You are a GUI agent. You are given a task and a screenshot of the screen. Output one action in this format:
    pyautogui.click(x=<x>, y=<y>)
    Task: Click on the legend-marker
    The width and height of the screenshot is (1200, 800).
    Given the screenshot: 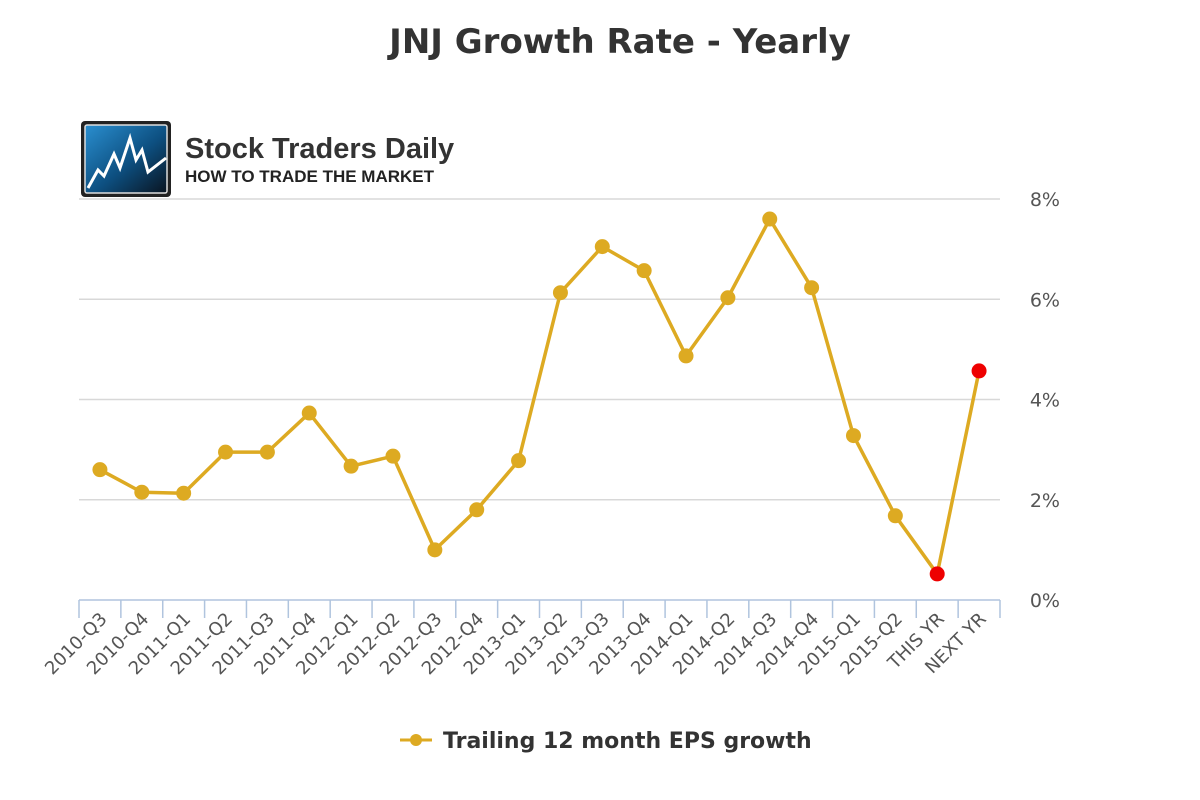 What is the action you would take?
    pyautogui.click(x=416, y=740)
    